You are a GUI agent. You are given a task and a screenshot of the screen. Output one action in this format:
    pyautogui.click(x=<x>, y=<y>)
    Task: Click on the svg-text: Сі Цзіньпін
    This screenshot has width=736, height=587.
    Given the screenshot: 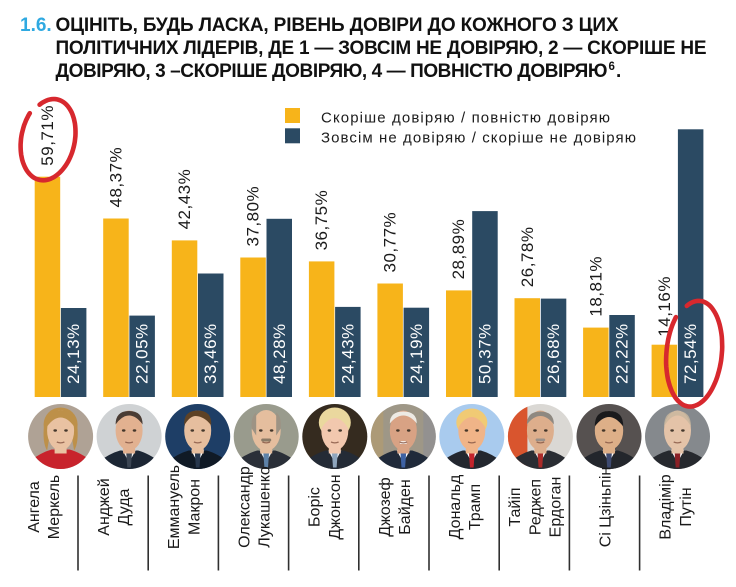 What is the action you would take?
    pyautogui.click(x=606, y=507)
    